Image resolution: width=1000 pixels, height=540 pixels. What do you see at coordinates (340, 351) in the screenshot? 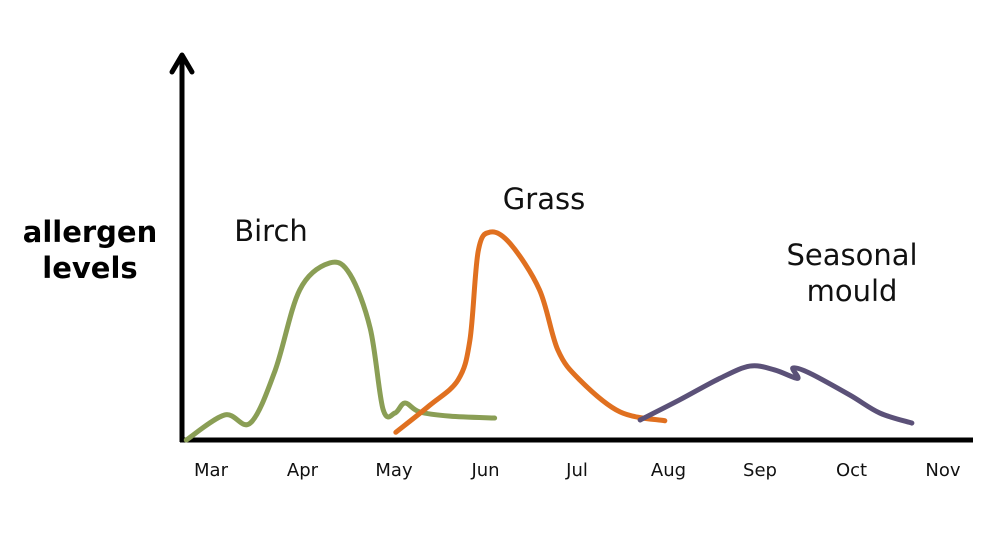
I see `series-line-birch` at bounding box center [340, 351].